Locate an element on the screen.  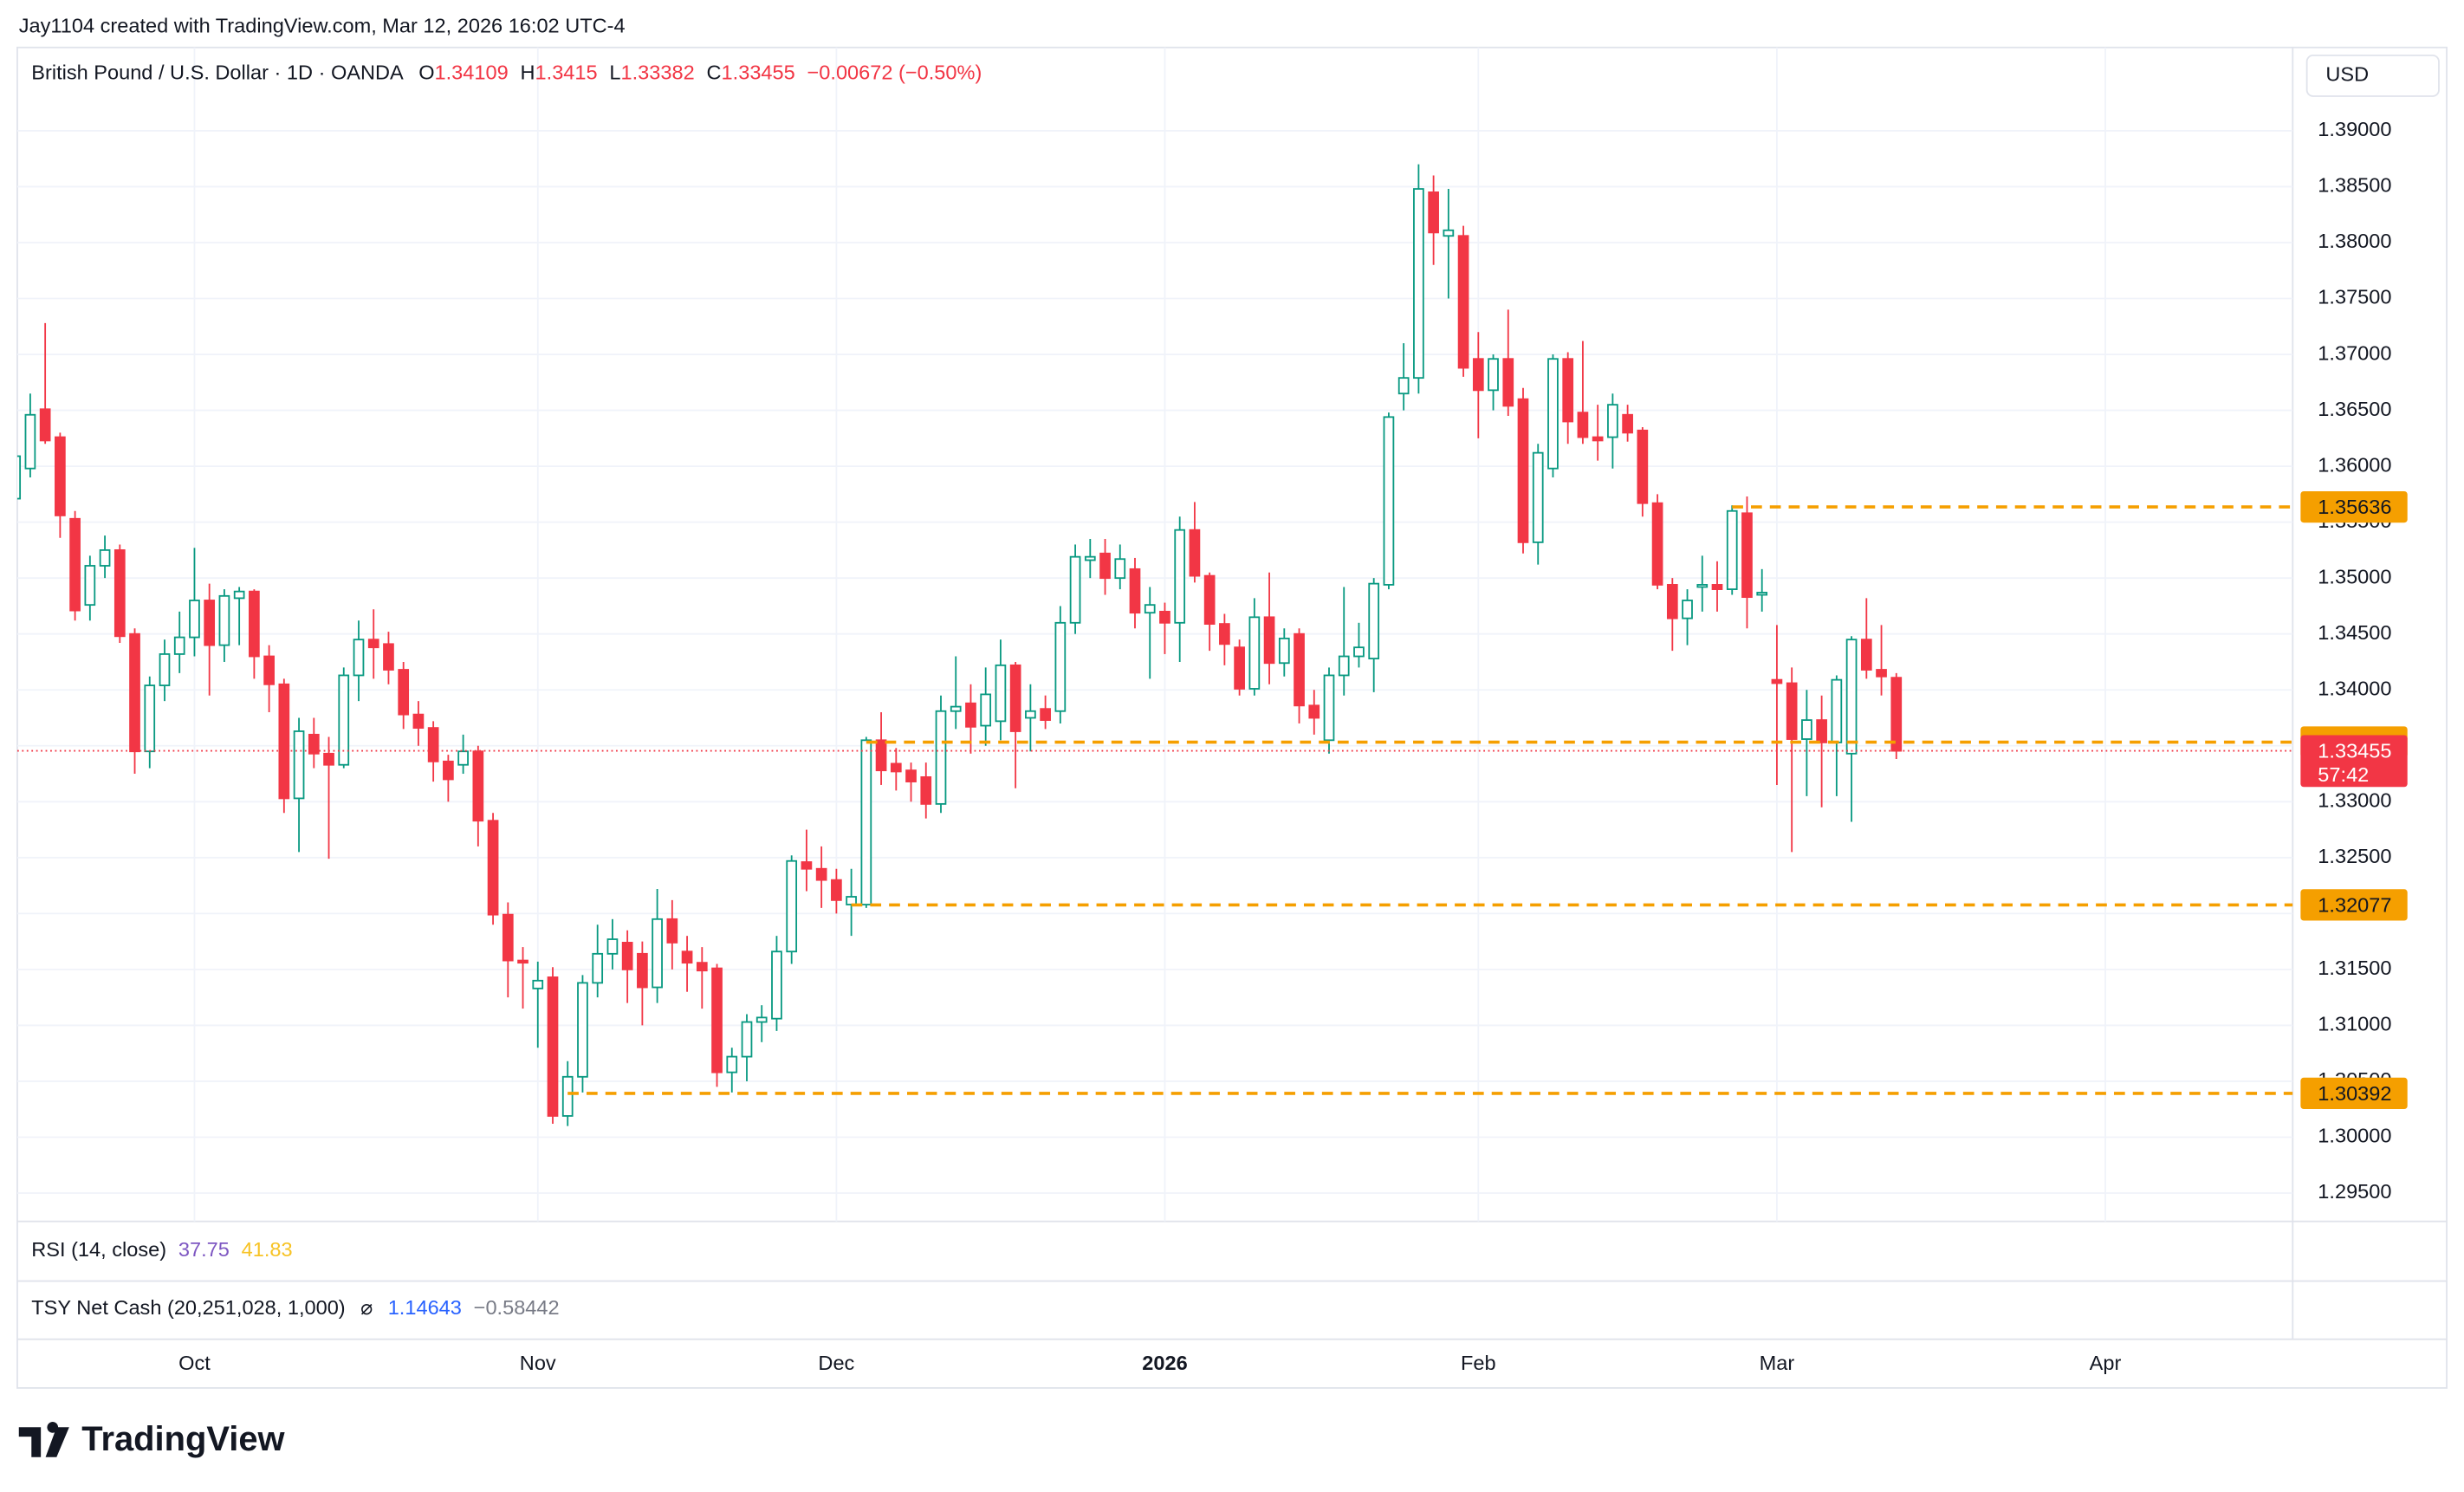
tsy-value: −0.58442 is located at coordinates (517, 1307).